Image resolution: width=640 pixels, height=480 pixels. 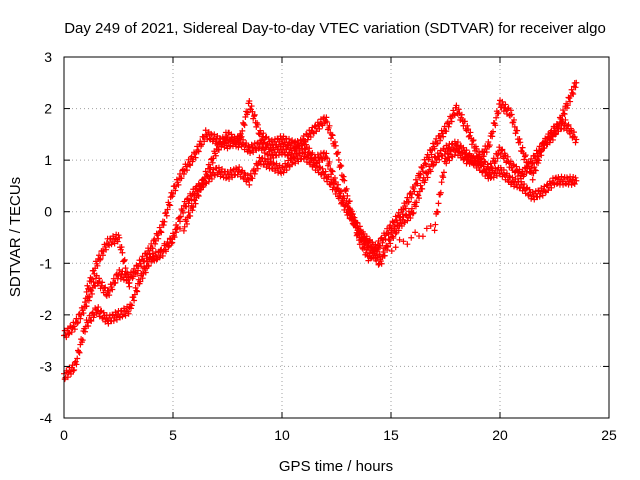 What do you see at coordinates (46, 315) in the screenshot?
I see `y-tick-label: -2` at bounding box center [46, 315].